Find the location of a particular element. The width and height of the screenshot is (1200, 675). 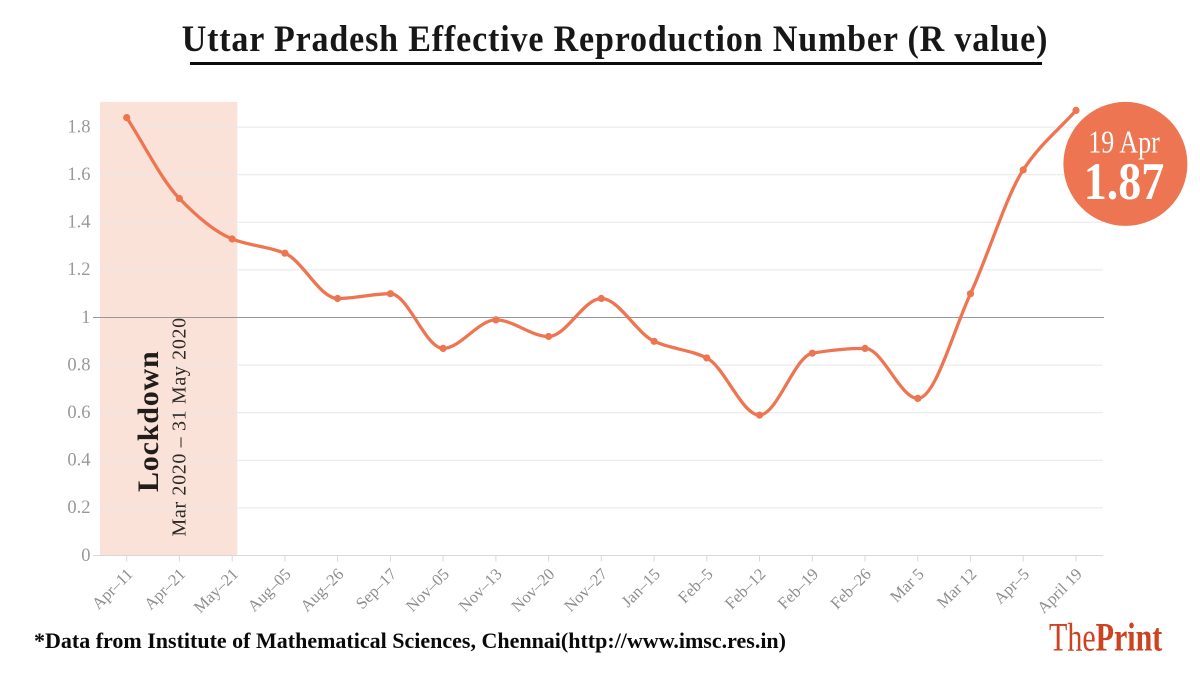

svg-text: Aug–05 is located at coordinates (269, 589).